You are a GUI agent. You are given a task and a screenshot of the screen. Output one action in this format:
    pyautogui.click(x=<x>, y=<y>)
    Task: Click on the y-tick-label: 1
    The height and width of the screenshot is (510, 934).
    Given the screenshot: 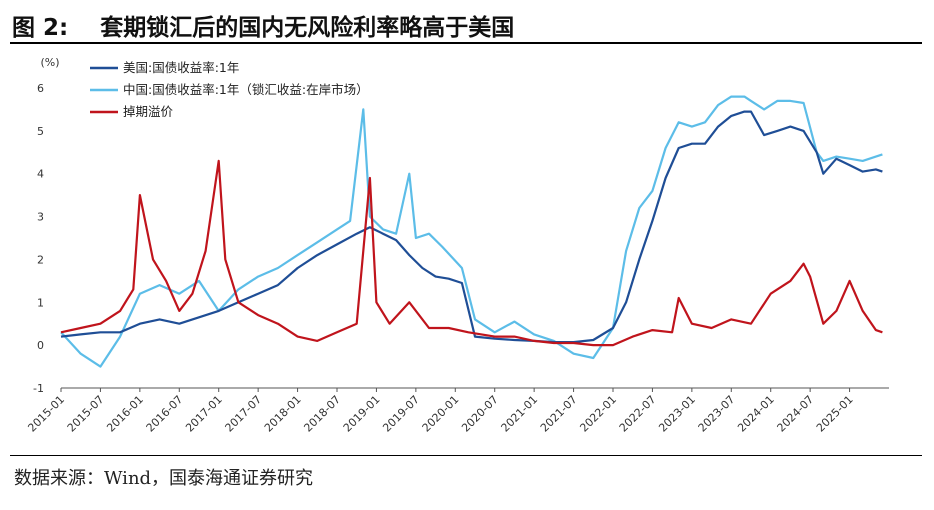 What is the action you would take?
    pyautogui.click(x=40, y=302)
    